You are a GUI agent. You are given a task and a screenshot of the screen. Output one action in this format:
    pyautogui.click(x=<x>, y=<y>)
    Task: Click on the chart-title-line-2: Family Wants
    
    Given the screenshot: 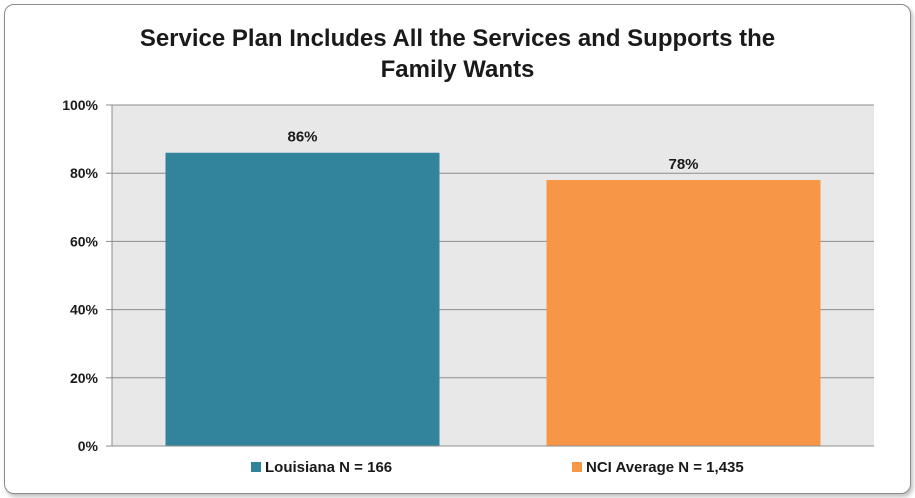 What is the action you would take?
    pyautogui.click(x=457, y=69)
    